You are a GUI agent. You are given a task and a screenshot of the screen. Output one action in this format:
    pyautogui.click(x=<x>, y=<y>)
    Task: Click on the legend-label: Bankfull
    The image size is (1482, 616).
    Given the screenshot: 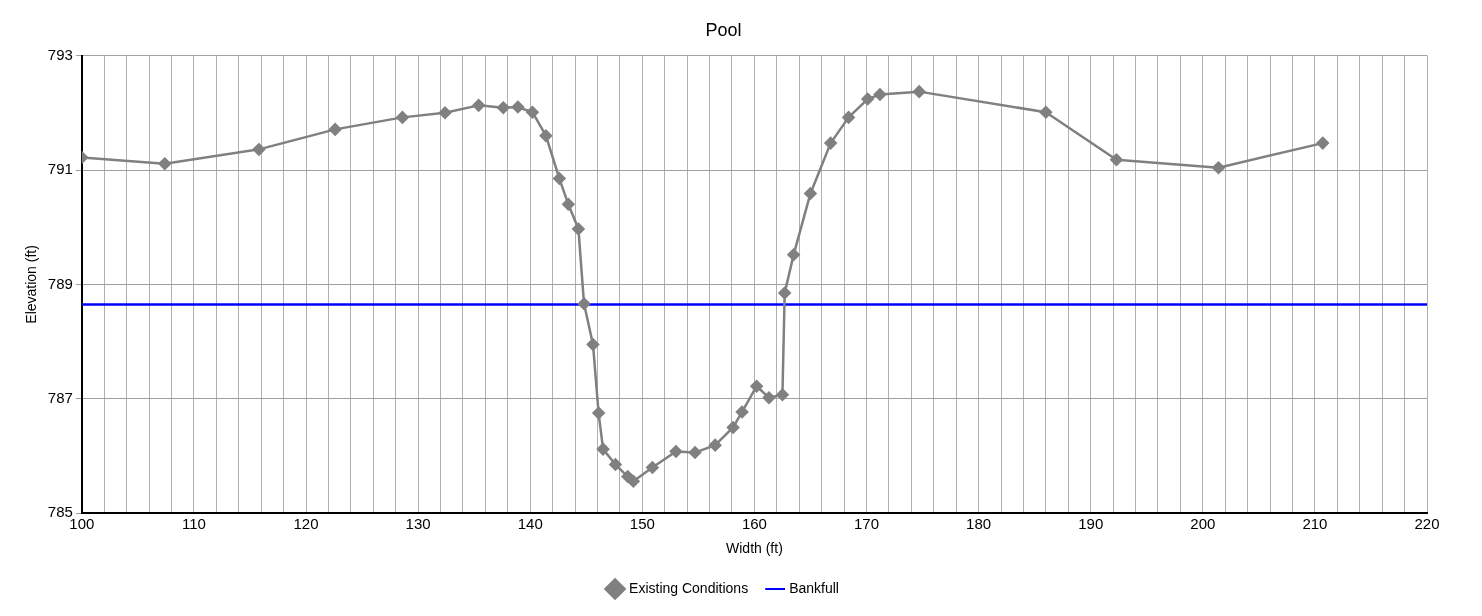 What is the action you would take?
    pyautogui.click(x=814, y=587)
    